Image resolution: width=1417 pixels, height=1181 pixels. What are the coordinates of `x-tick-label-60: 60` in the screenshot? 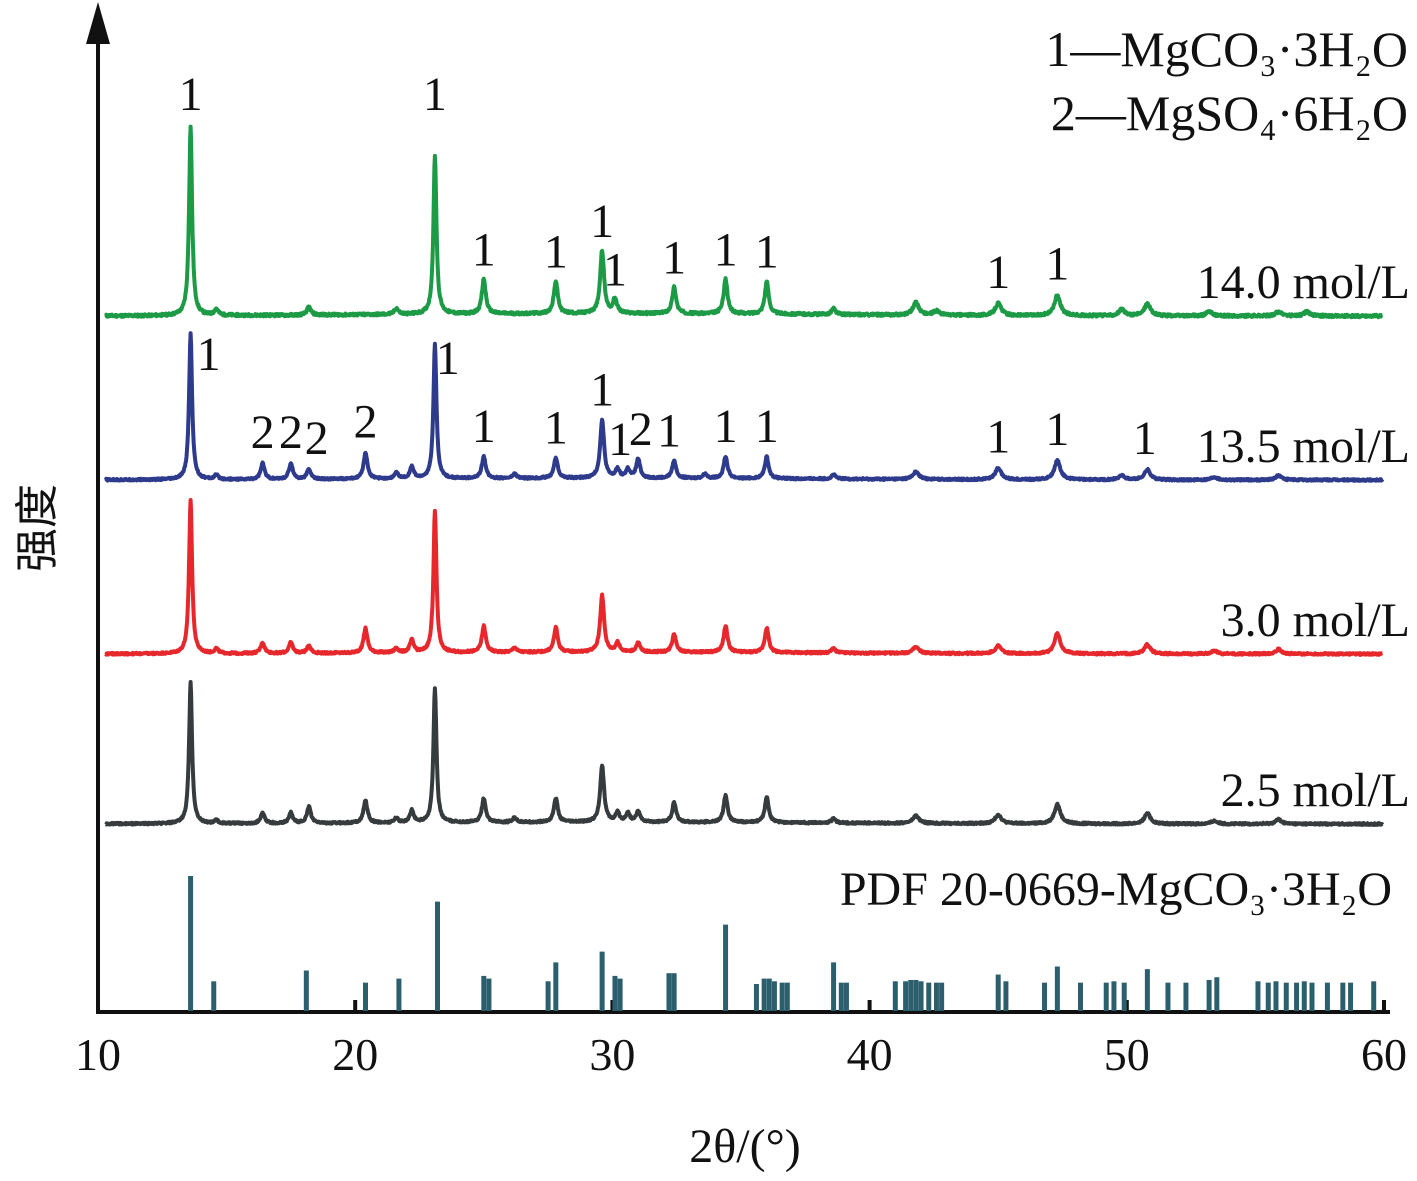 It's located at (1384, 1054).